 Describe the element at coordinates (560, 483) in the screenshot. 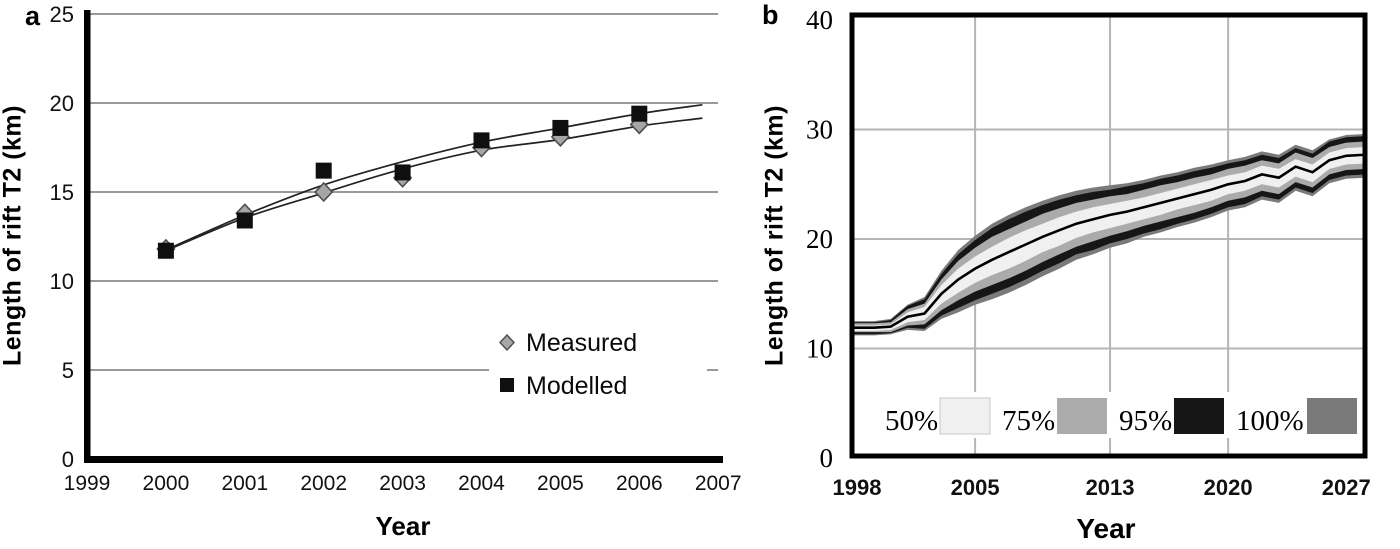

I see `panel-a-xtick-2005: 2005` at that location.